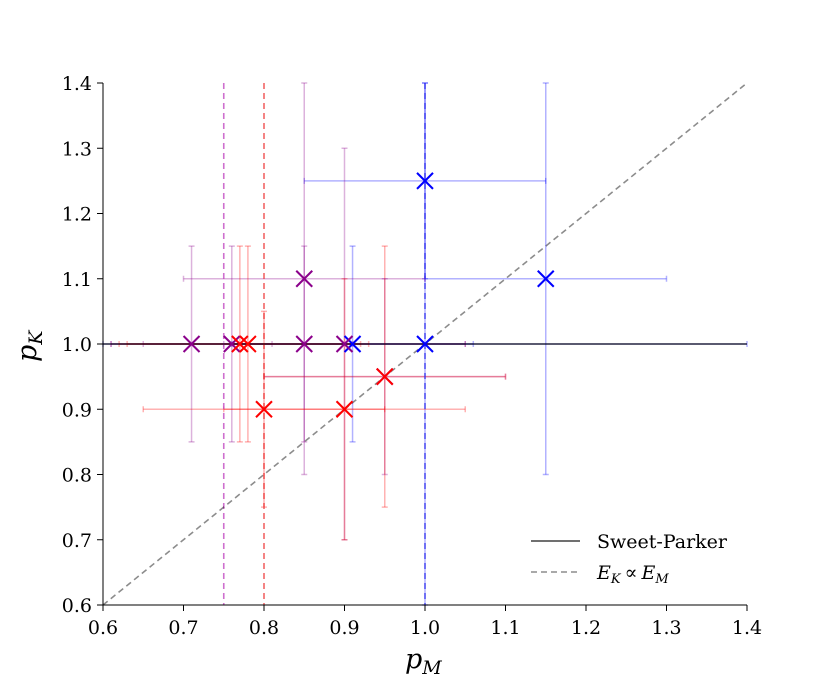 This screenshot has width=830, height=692. Describe the element at coordinates (647, 573) in the screenshot. I see `legend-em: E` at that location.